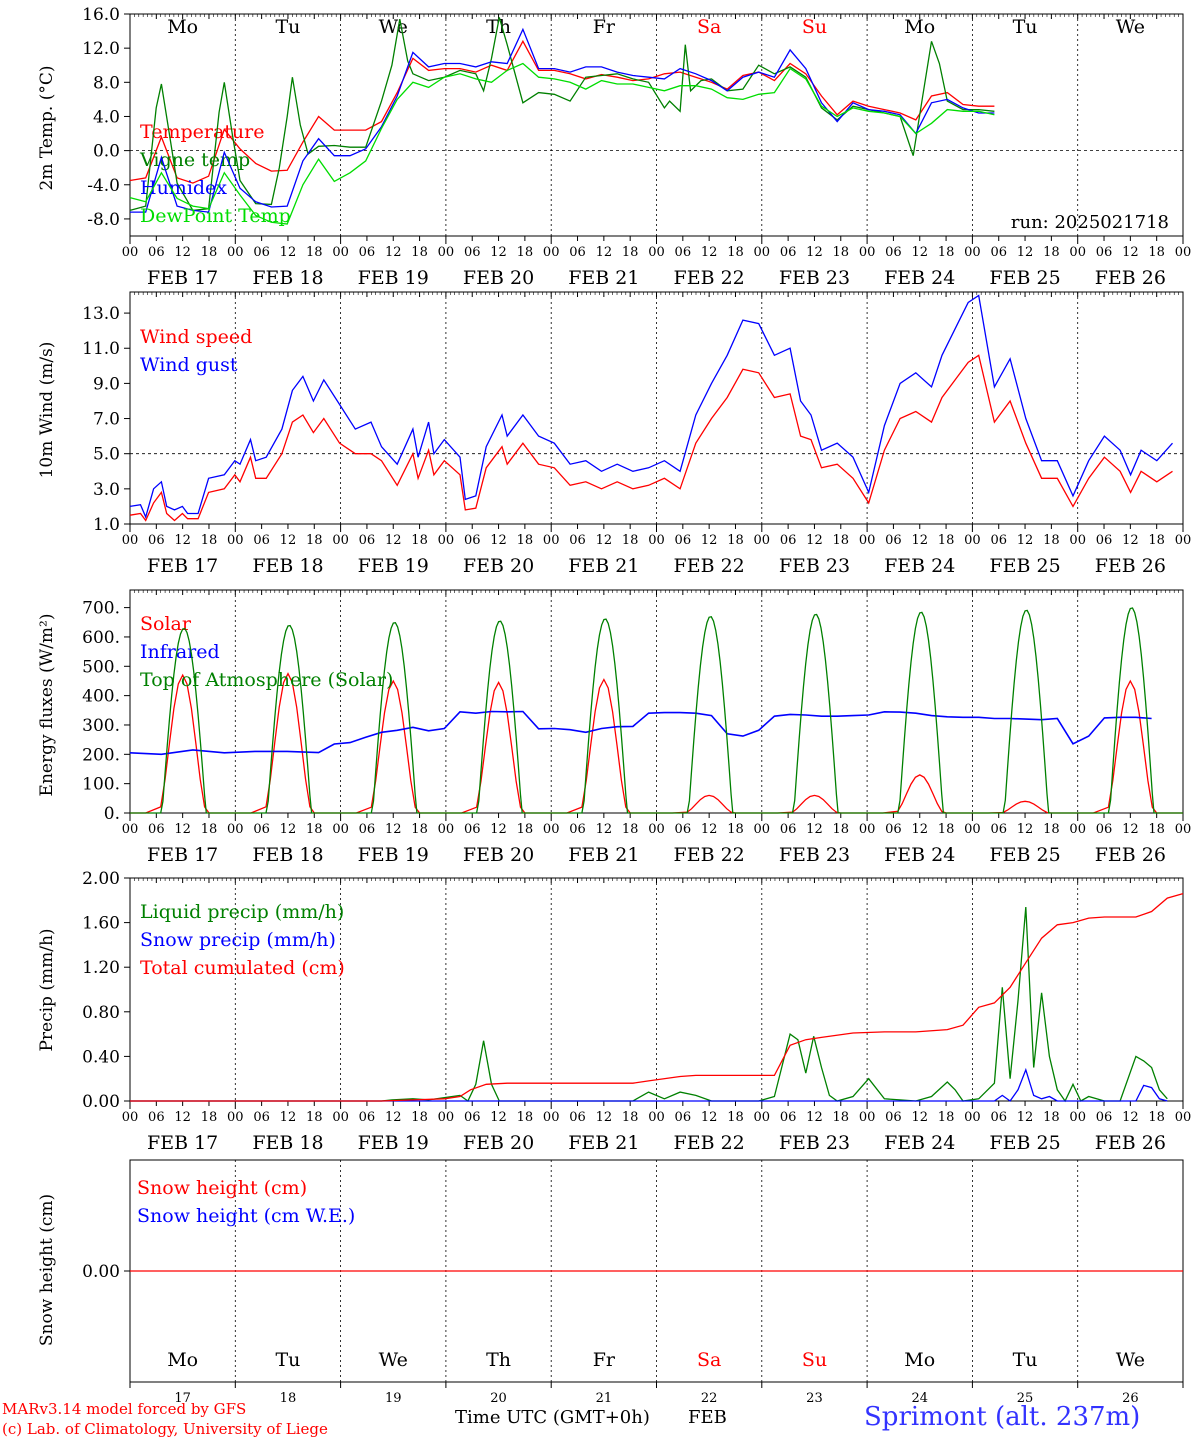 This screenshot has height=1440, width=1194. Describe the element at coordinates (1130, 855) in the screenshot. I see `date-label: FEB 26` at that location.